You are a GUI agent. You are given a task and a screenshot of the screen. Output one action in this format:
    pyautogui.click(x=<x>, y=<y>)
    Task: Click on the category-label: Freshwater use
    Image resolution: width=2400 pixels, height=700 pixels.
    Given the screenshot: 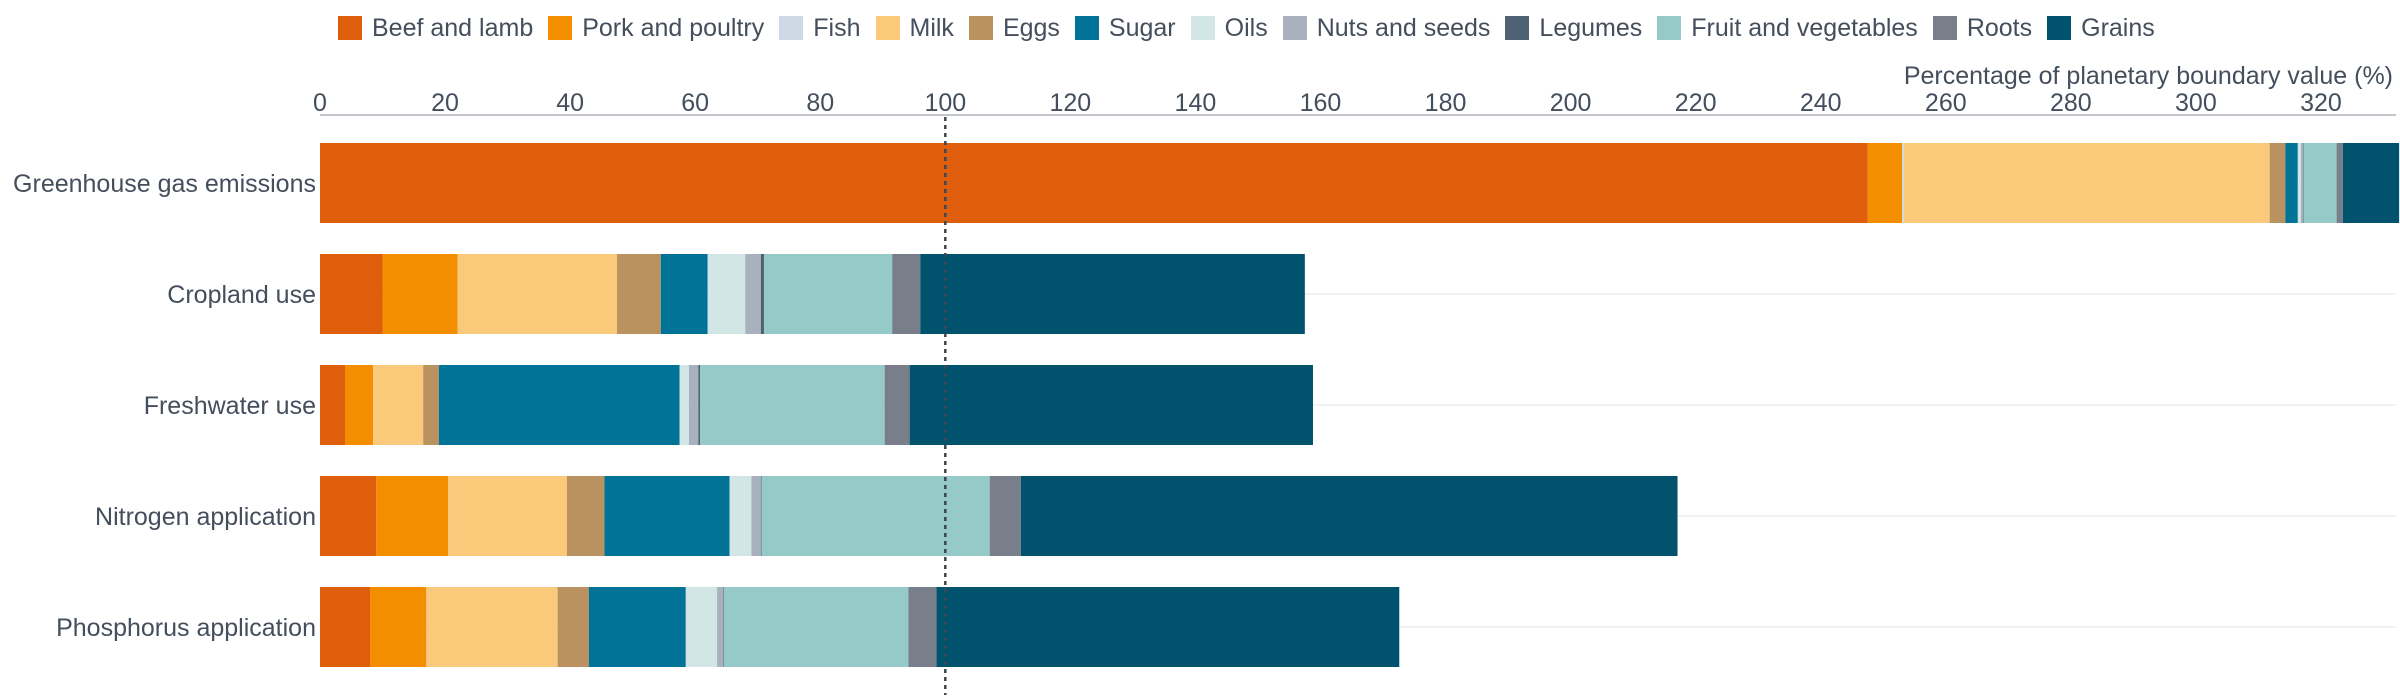 What is the action you would take?
    pyautogui.click(x=230, y=406)
    